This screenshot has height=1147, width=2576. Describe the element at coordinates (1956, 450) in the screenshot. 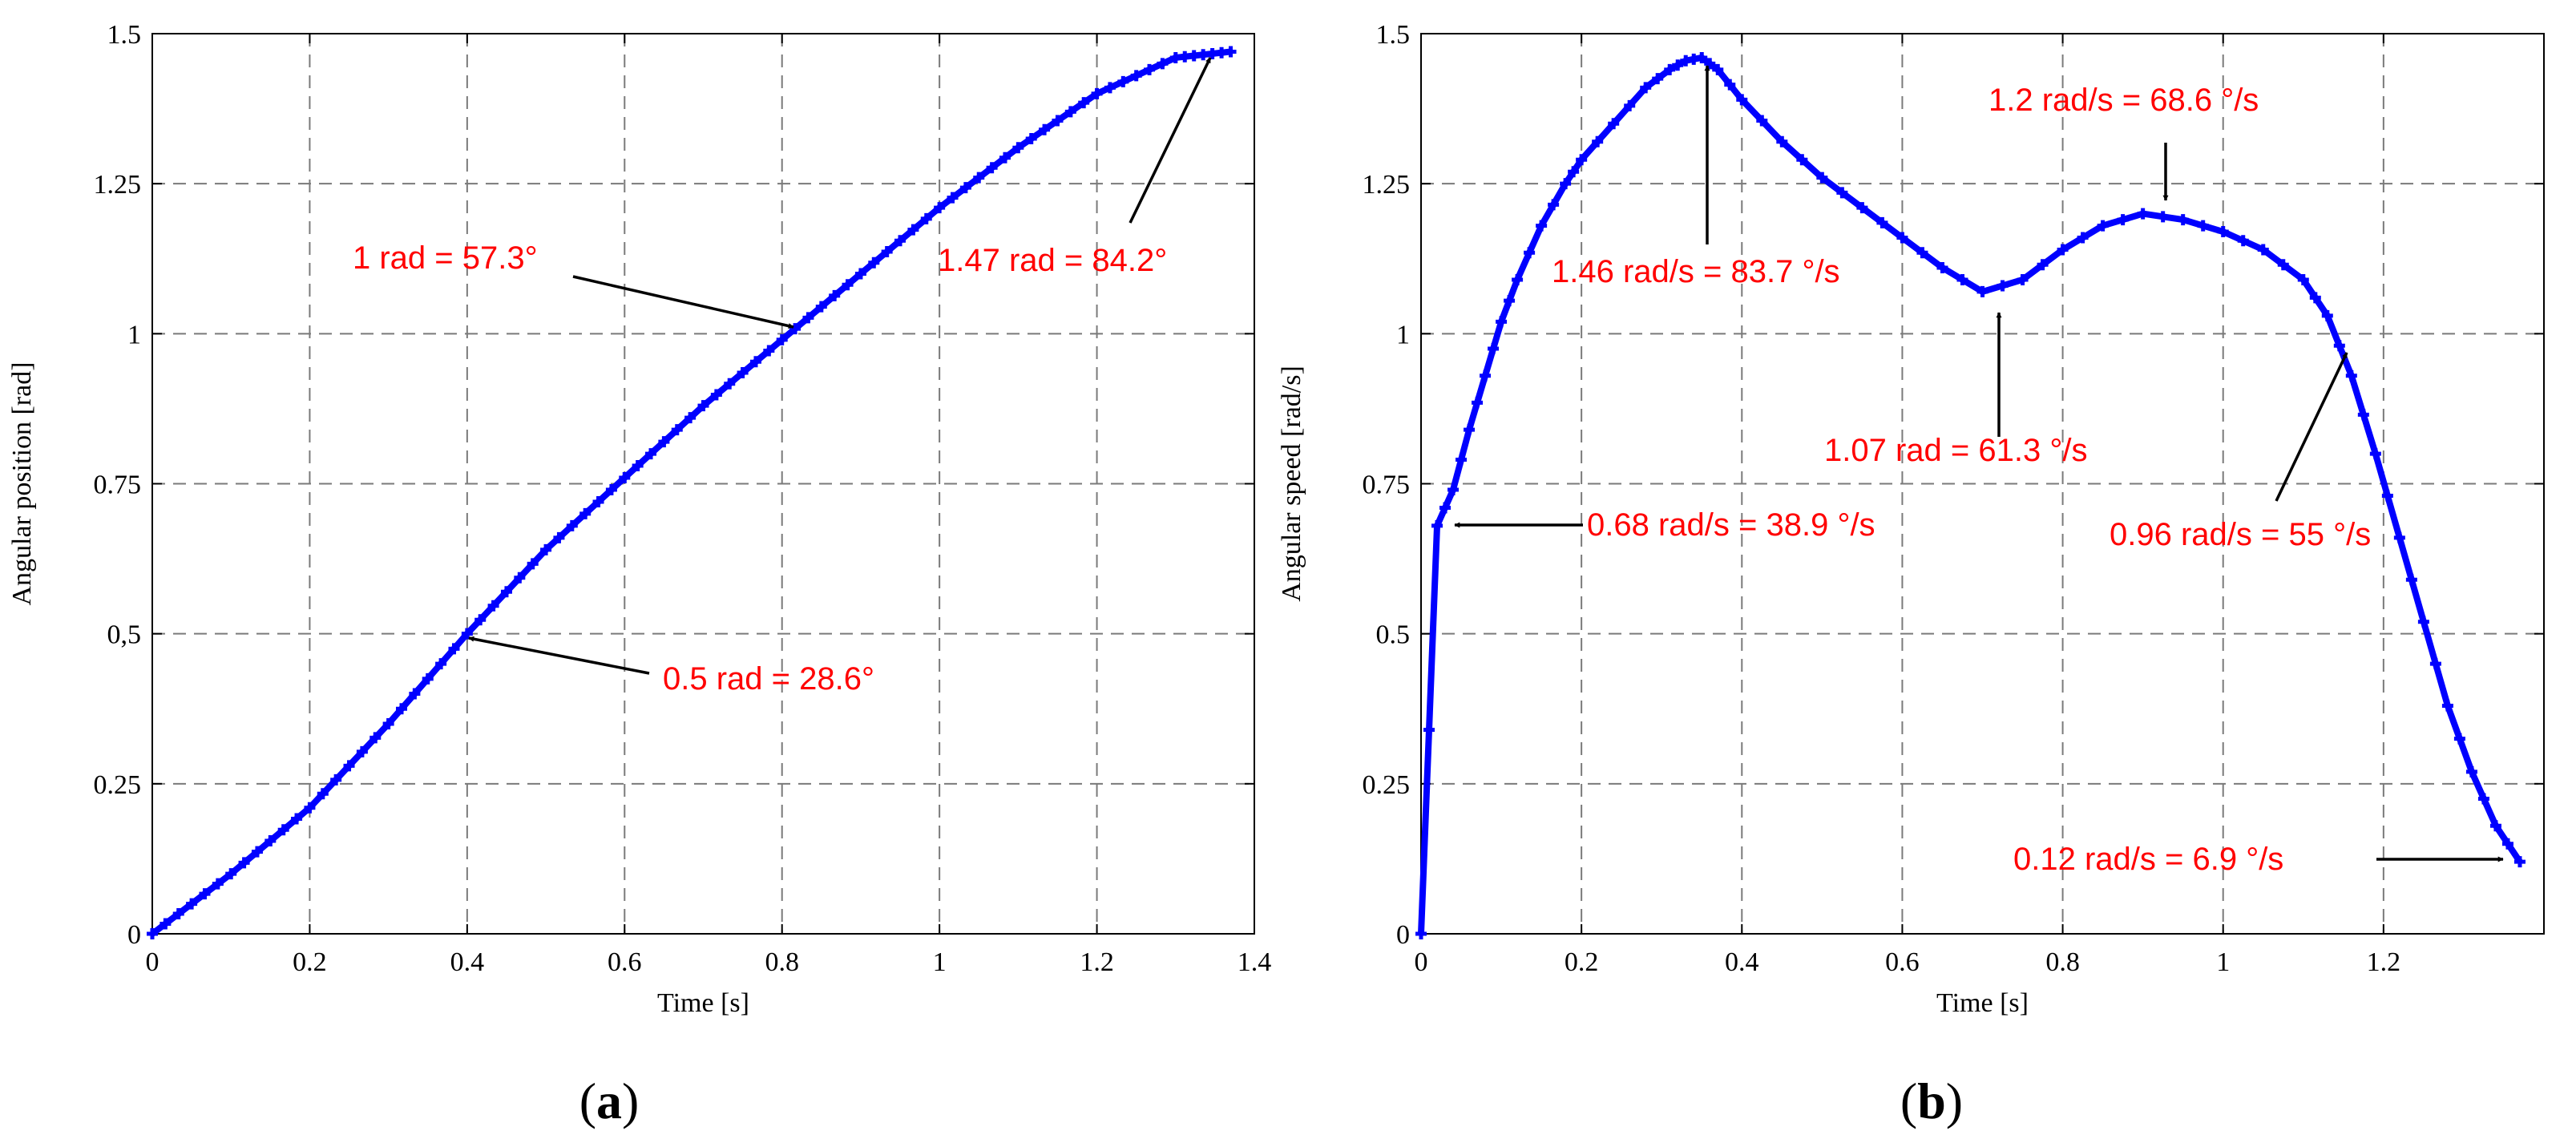

I see `annotation-label: 1.07 rad = 61.3 °/s` at that location.